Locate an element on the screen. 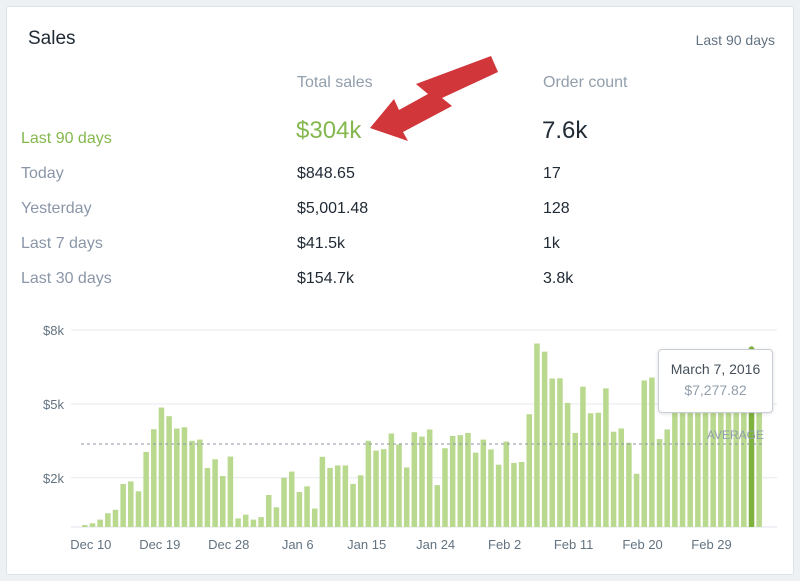  tooltip-value: $7,277.82 is located at coordinates (715, 390).